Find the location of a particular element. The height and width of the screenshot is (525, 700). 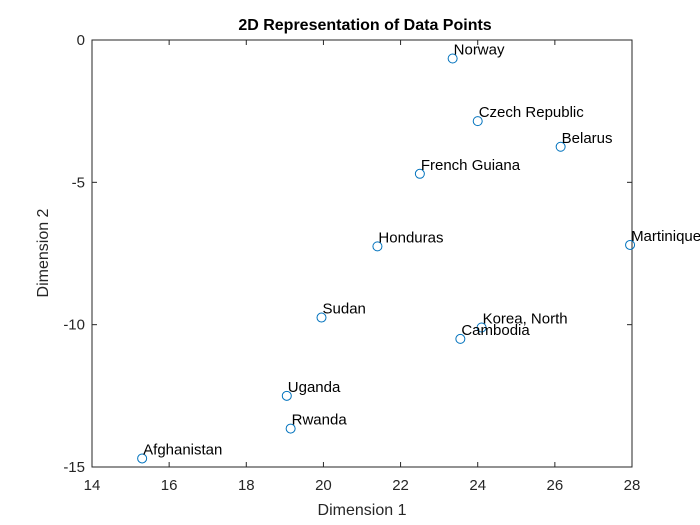

data-label-9: Uganda is located at coordinates (314, 387).